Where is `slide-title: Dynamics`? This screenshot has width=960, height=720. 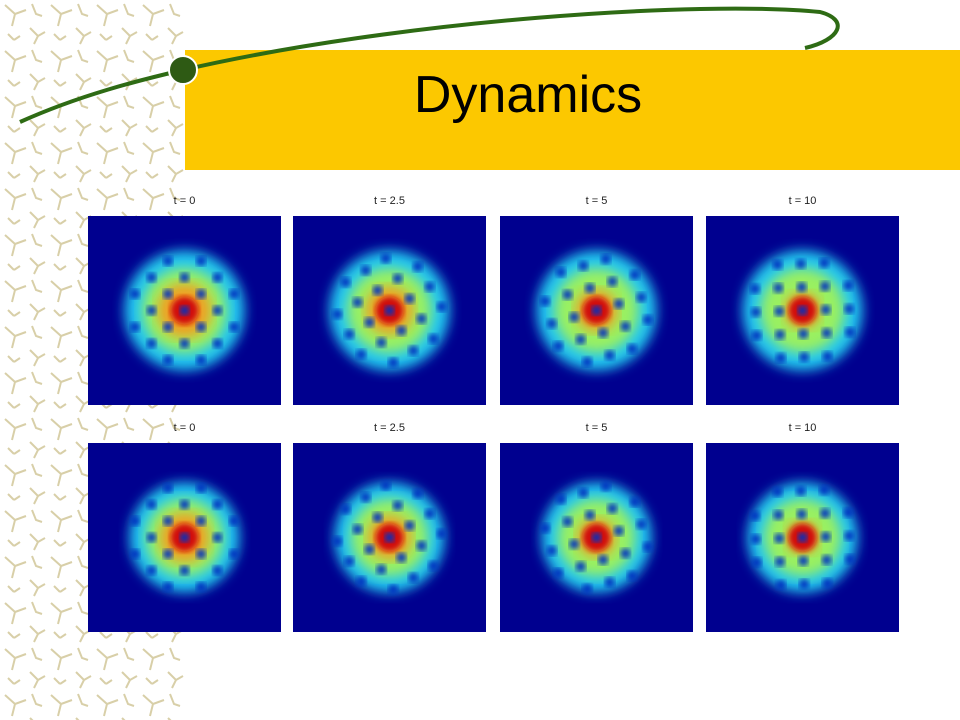
slide-title: Dynamics is located at coordinates (528, 95).